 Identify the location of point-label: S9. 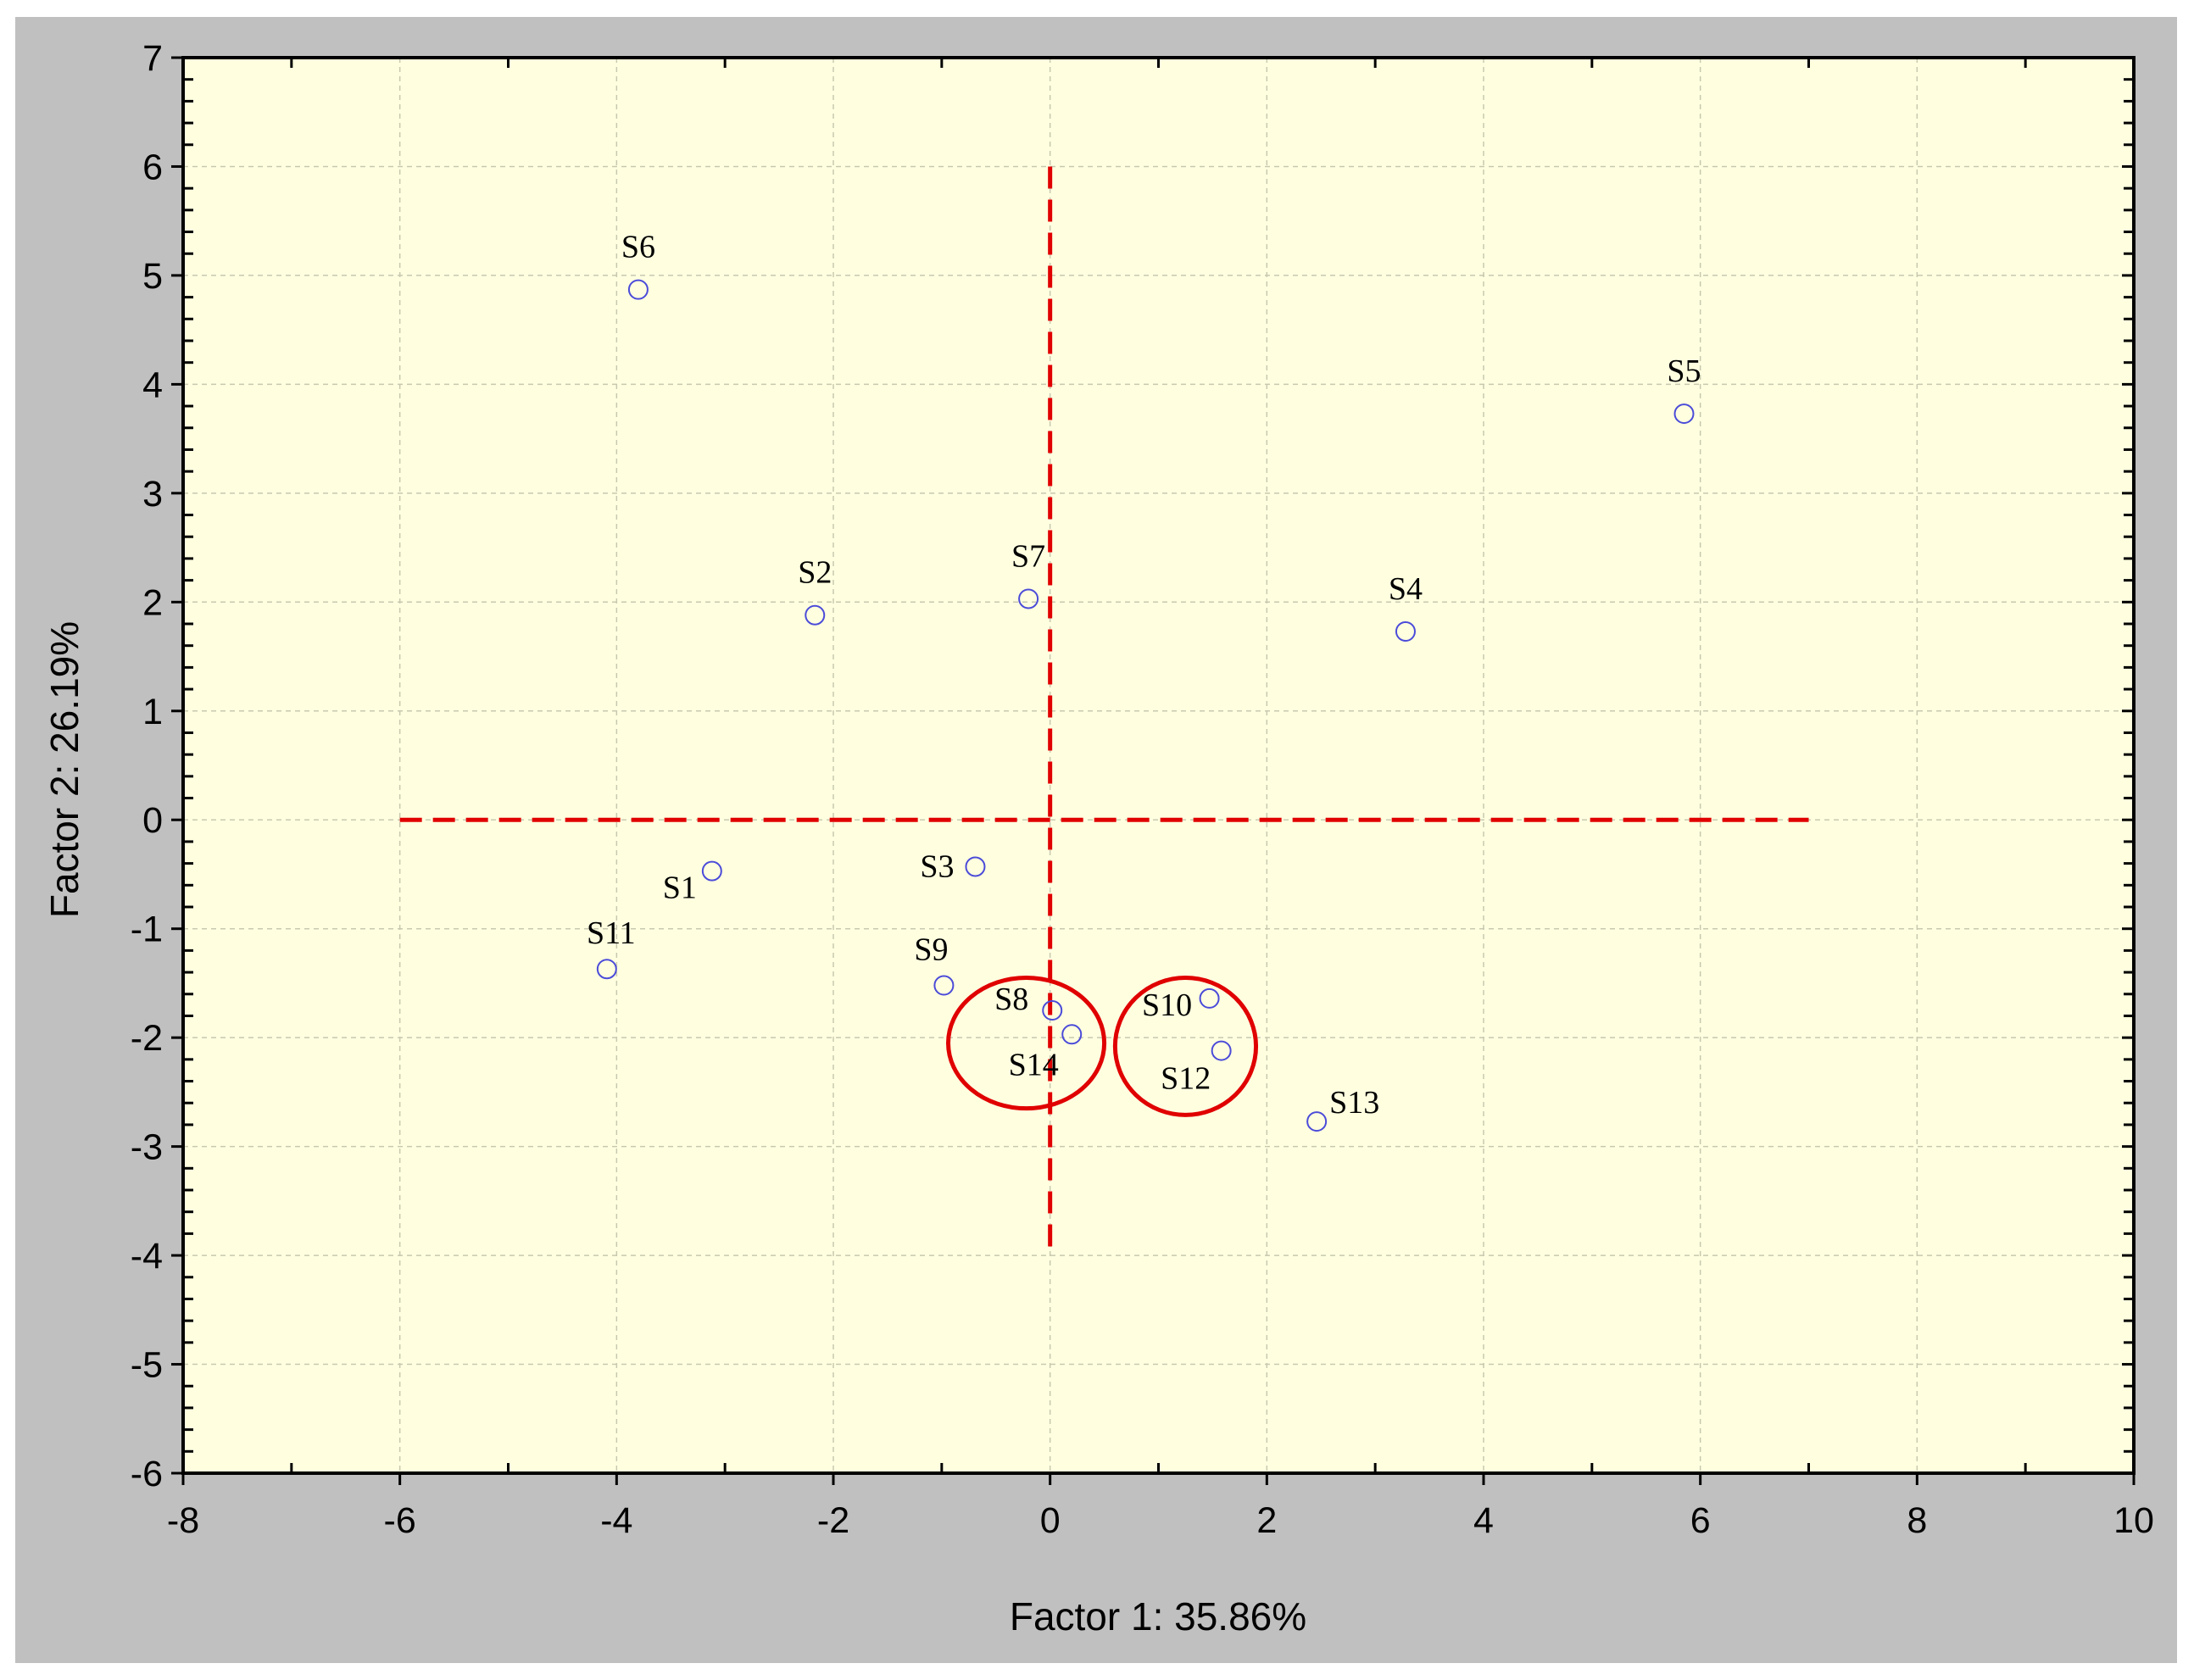
(931, 949).